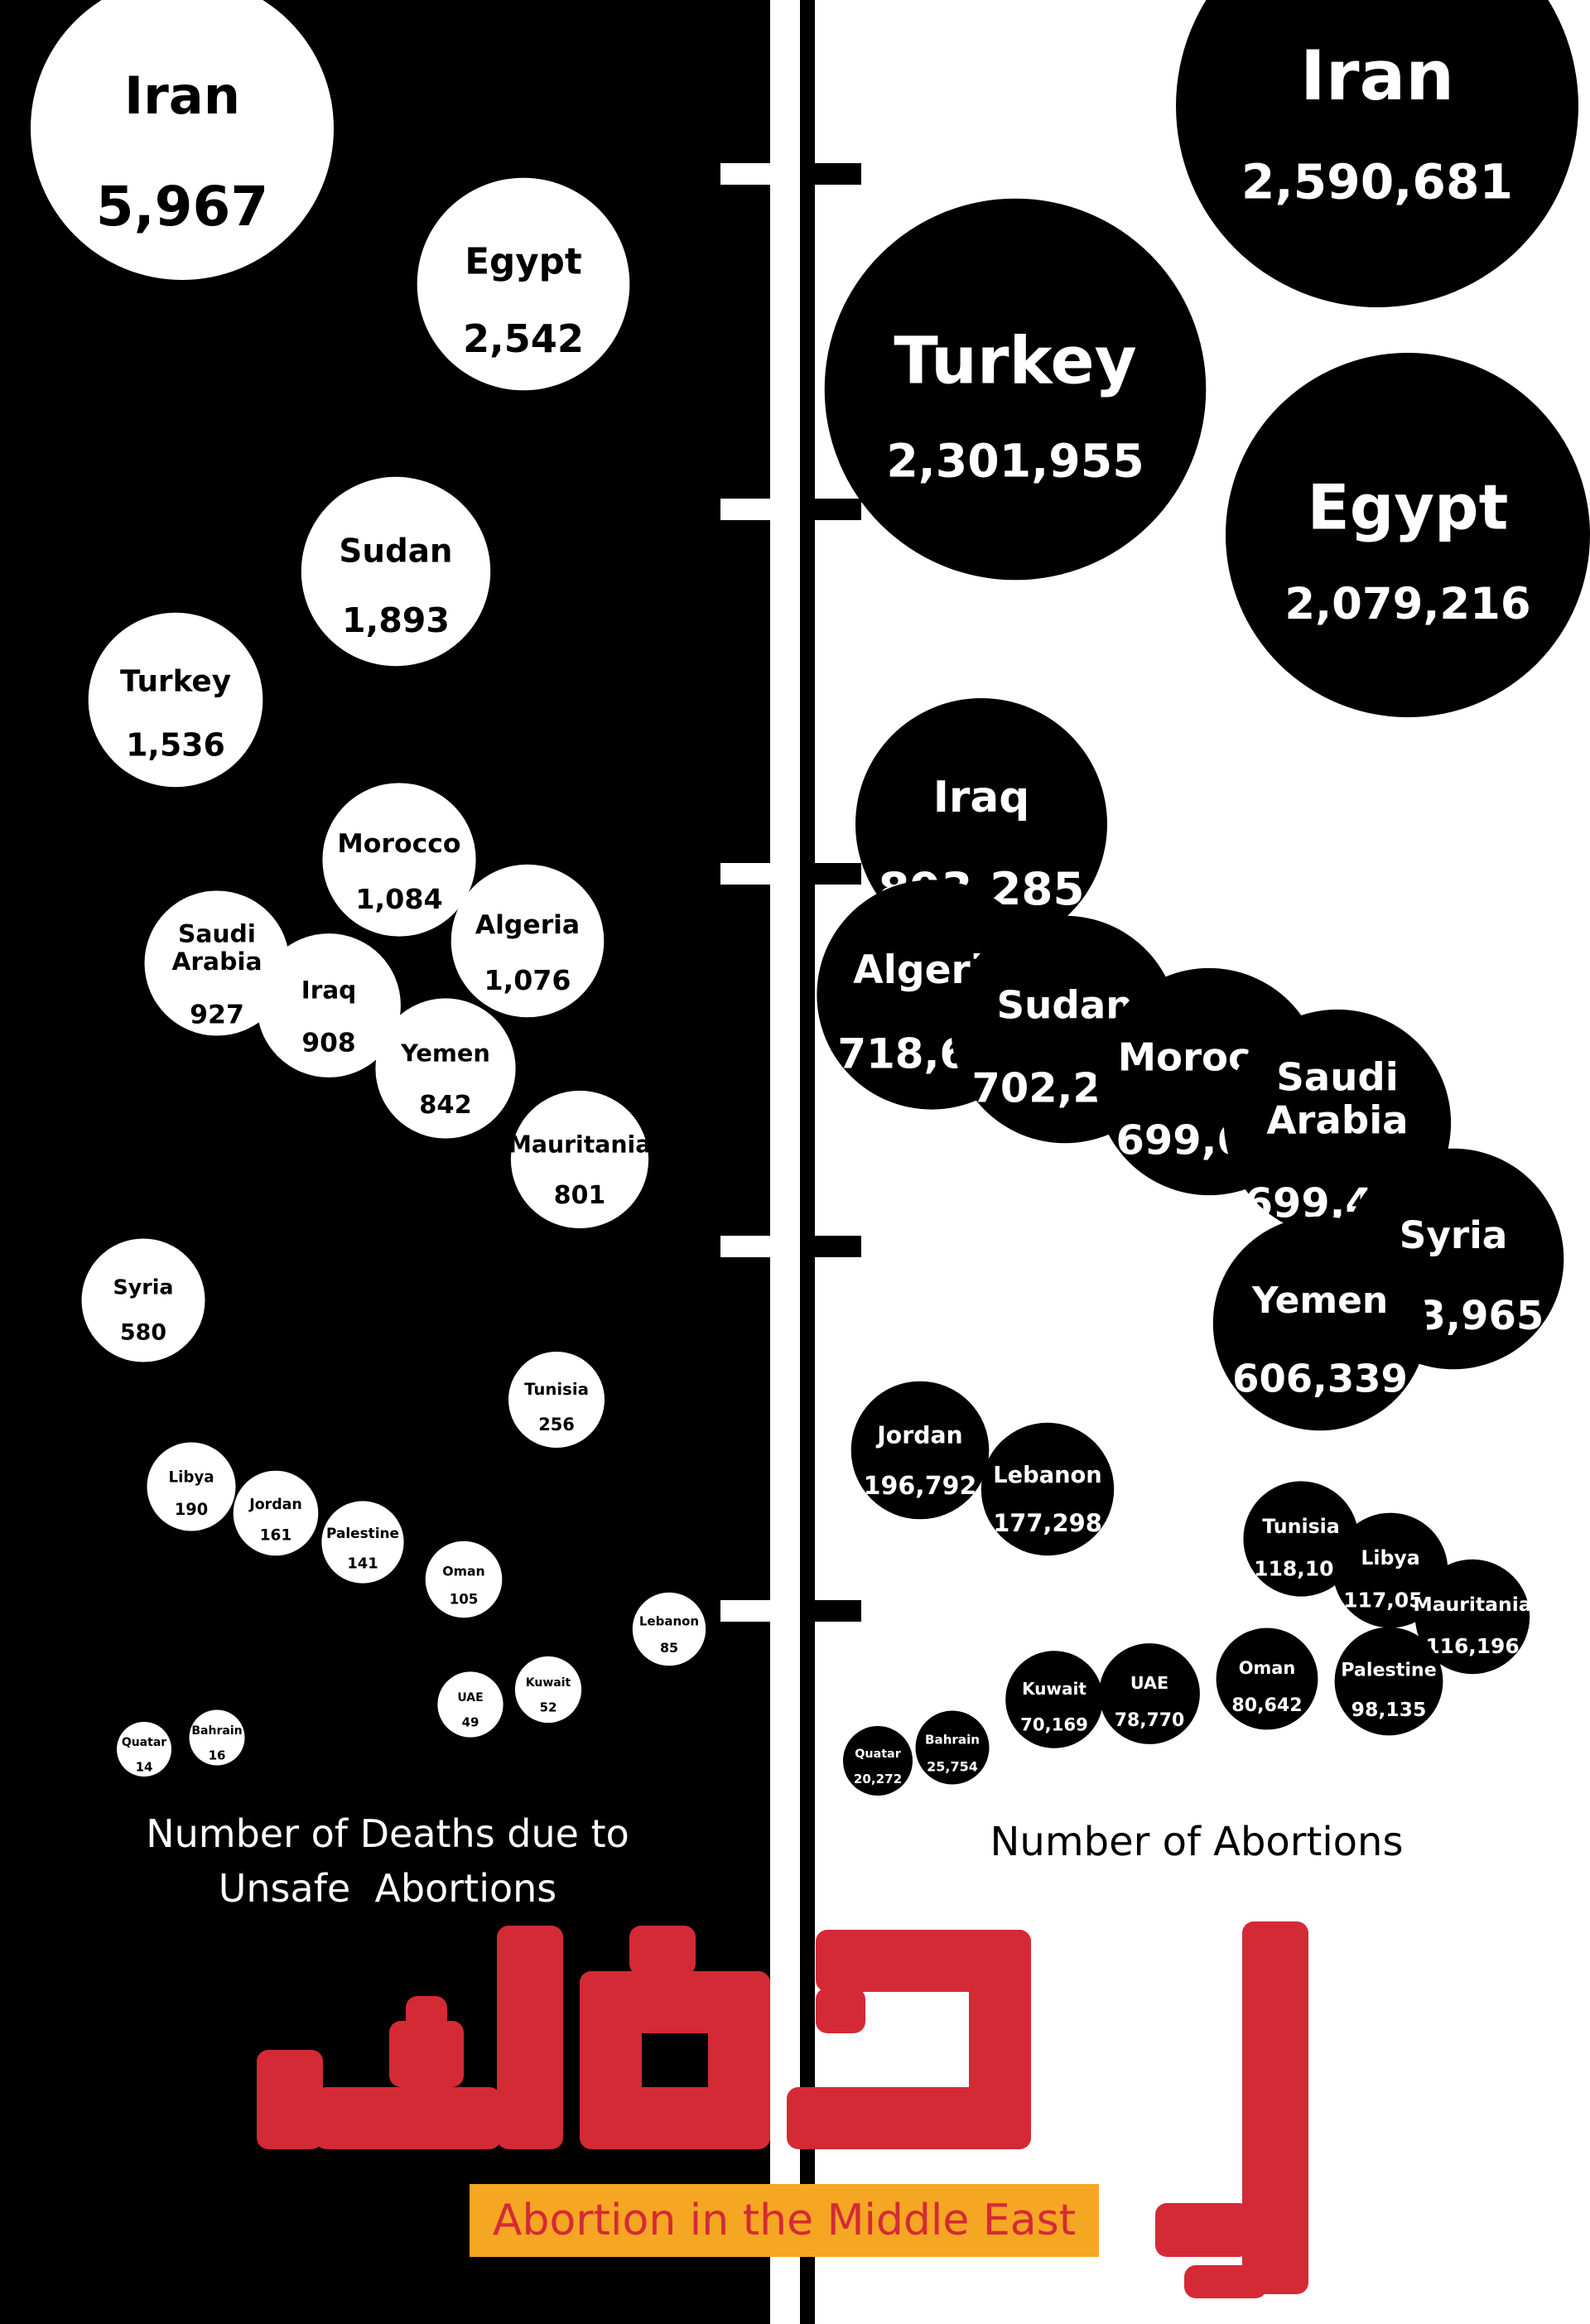 The image size is (1590, 2324). Describe the element at coordinates (445, 1054) in the screenshot. I see `deaths-bubble-yemen-name: Yemen` at that location.